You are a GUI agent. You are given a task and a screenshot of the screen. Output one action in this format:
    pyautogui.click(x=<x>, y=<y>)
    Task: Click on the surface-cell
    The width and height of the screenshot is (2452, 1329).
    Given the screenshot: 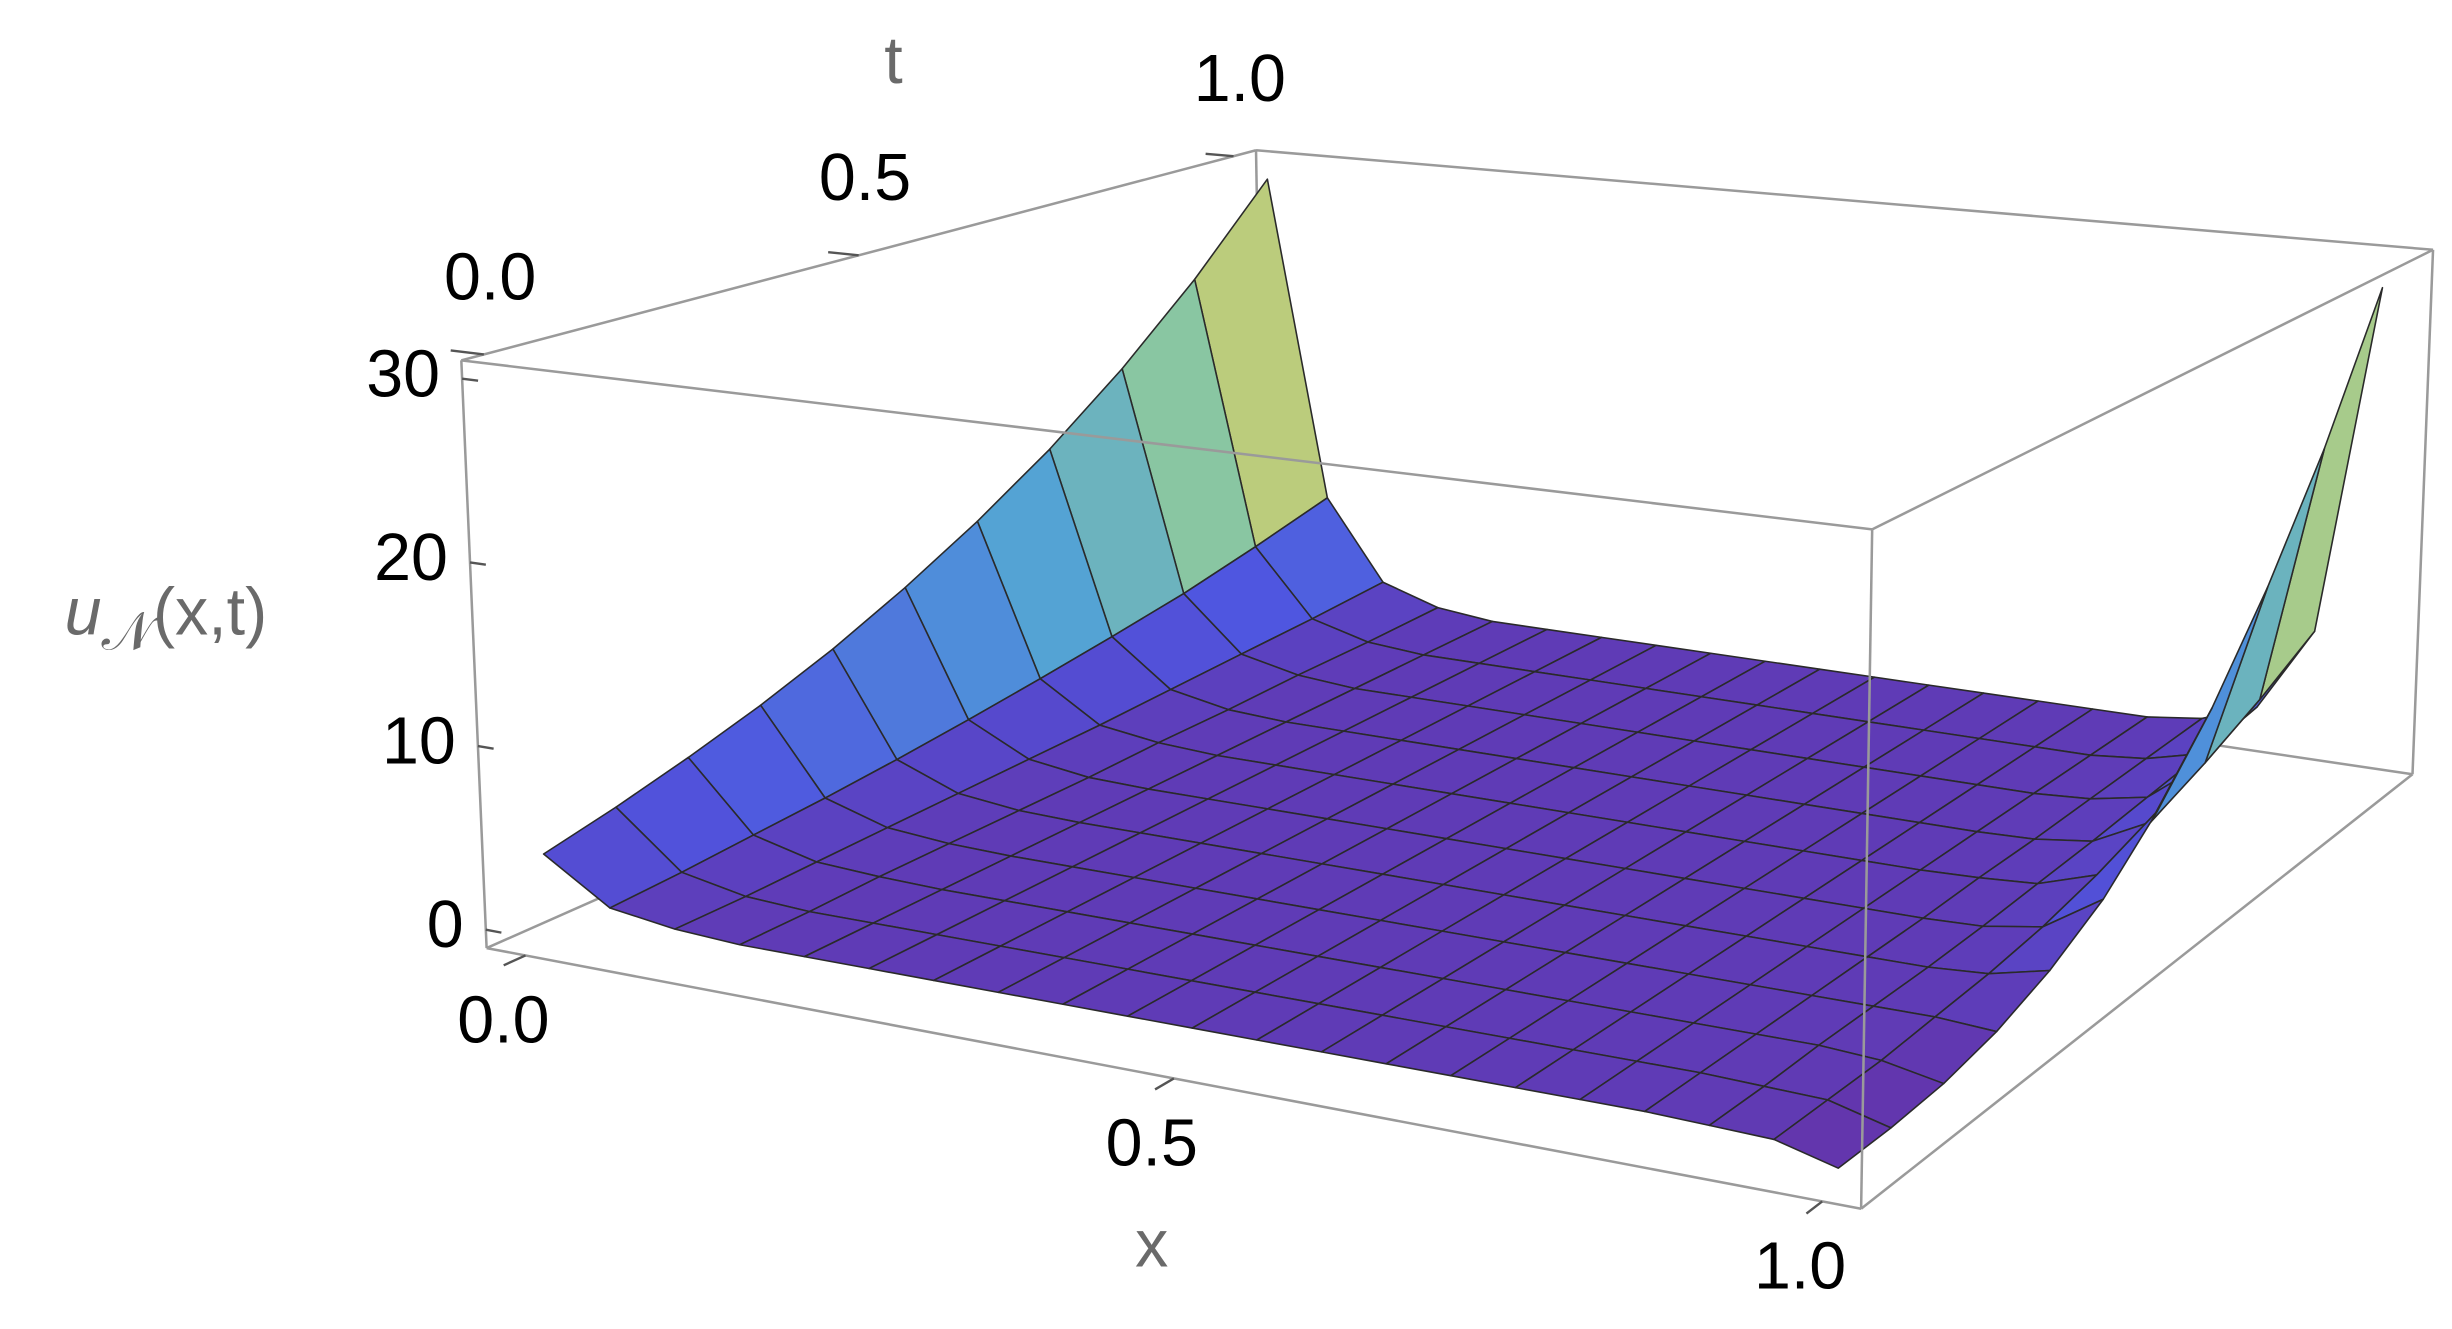 What is the action you would take?
    pyautogui.click(x=2321, y=493)
    